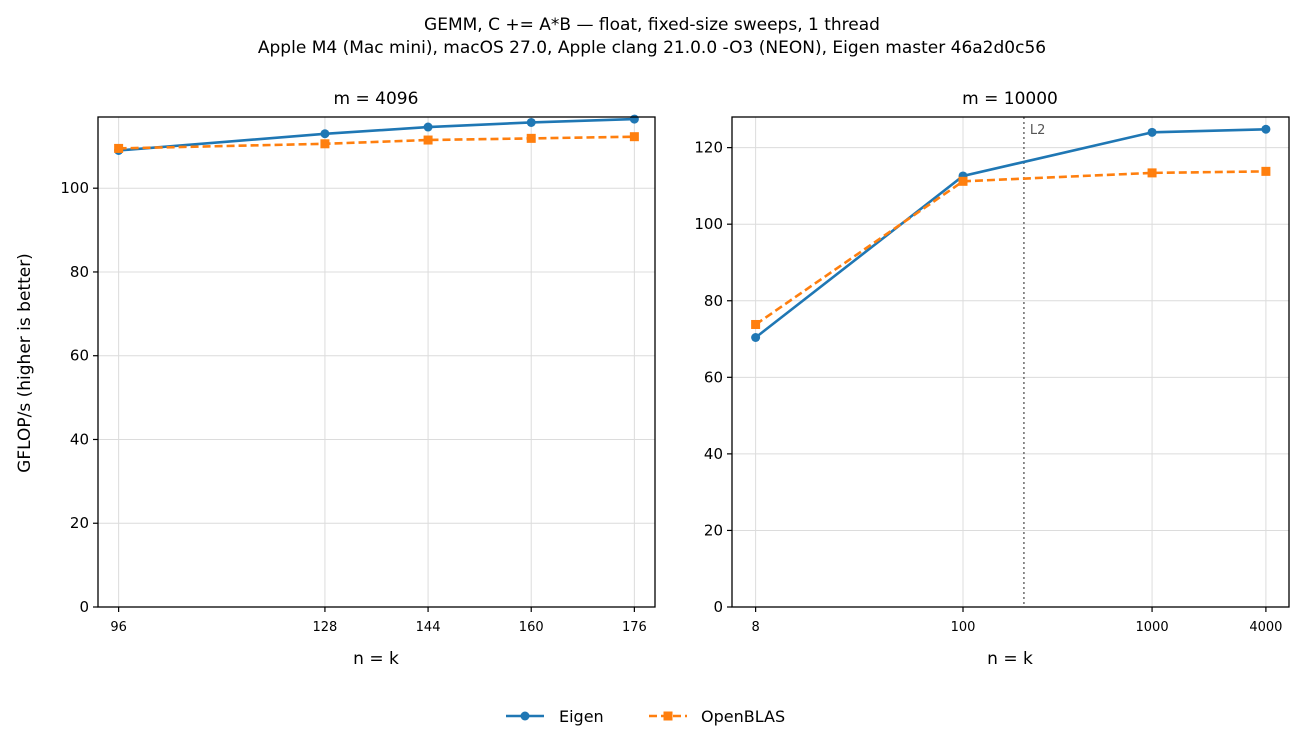 The width and height of the screenshot is (1304, 749). What do you see at coordinates (581, 716) in the screenshot?
I see `legend-eigen-label: Eigen` at bounding box center [581, 716].